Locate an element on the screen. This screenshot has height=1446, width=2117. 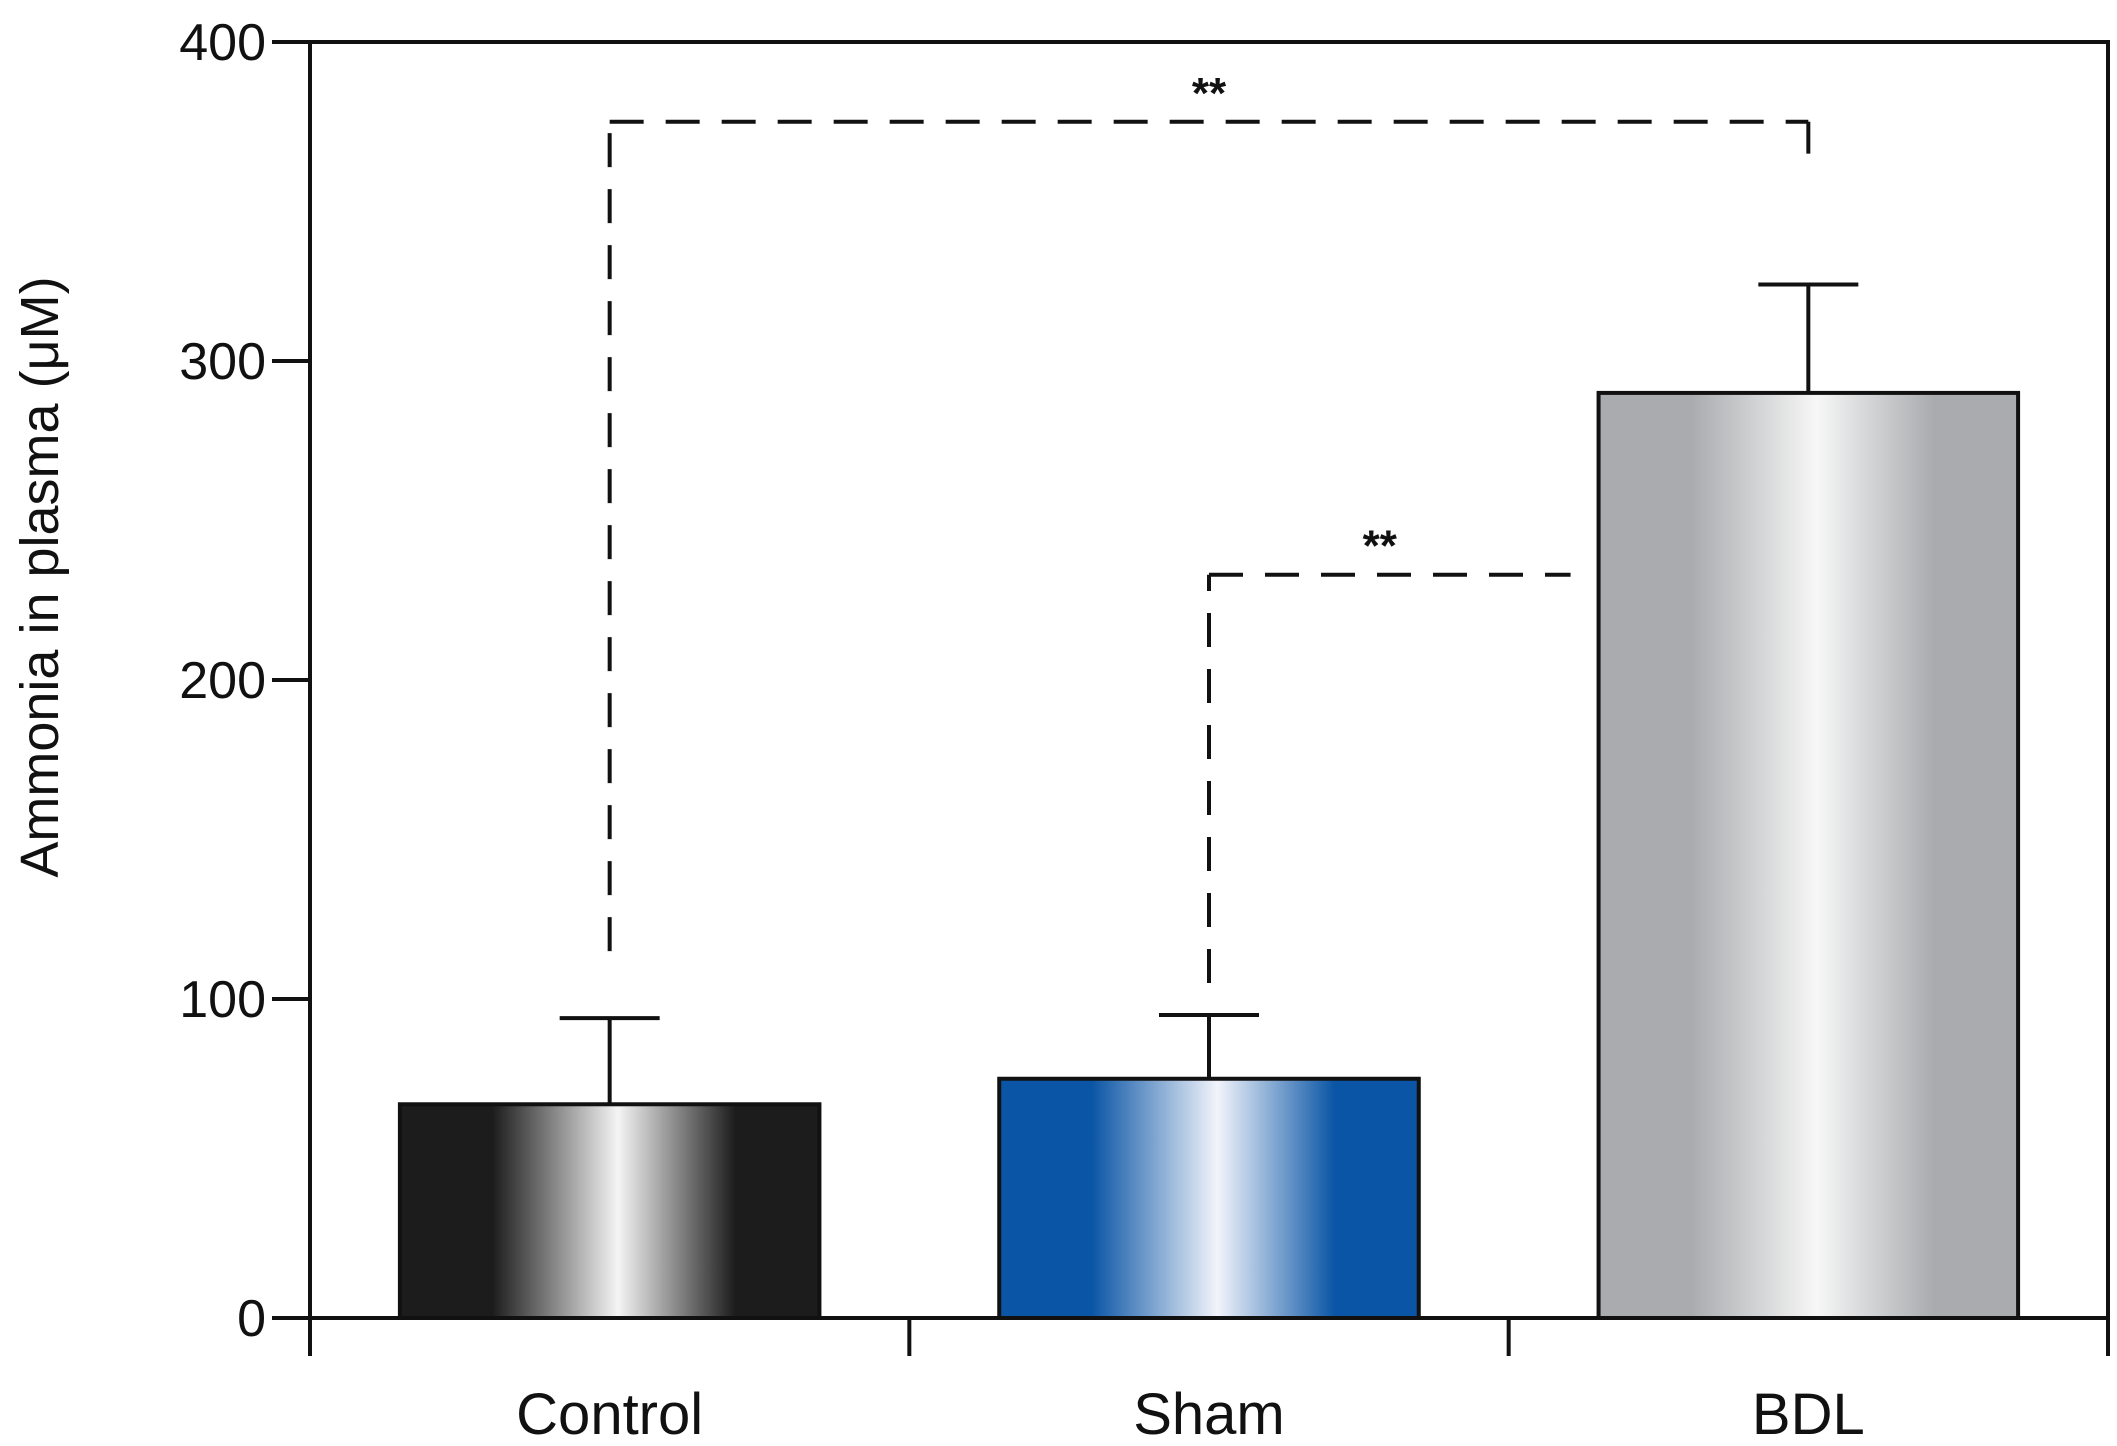
x-category-label: Sham is located at coordinates (1209, 1414).